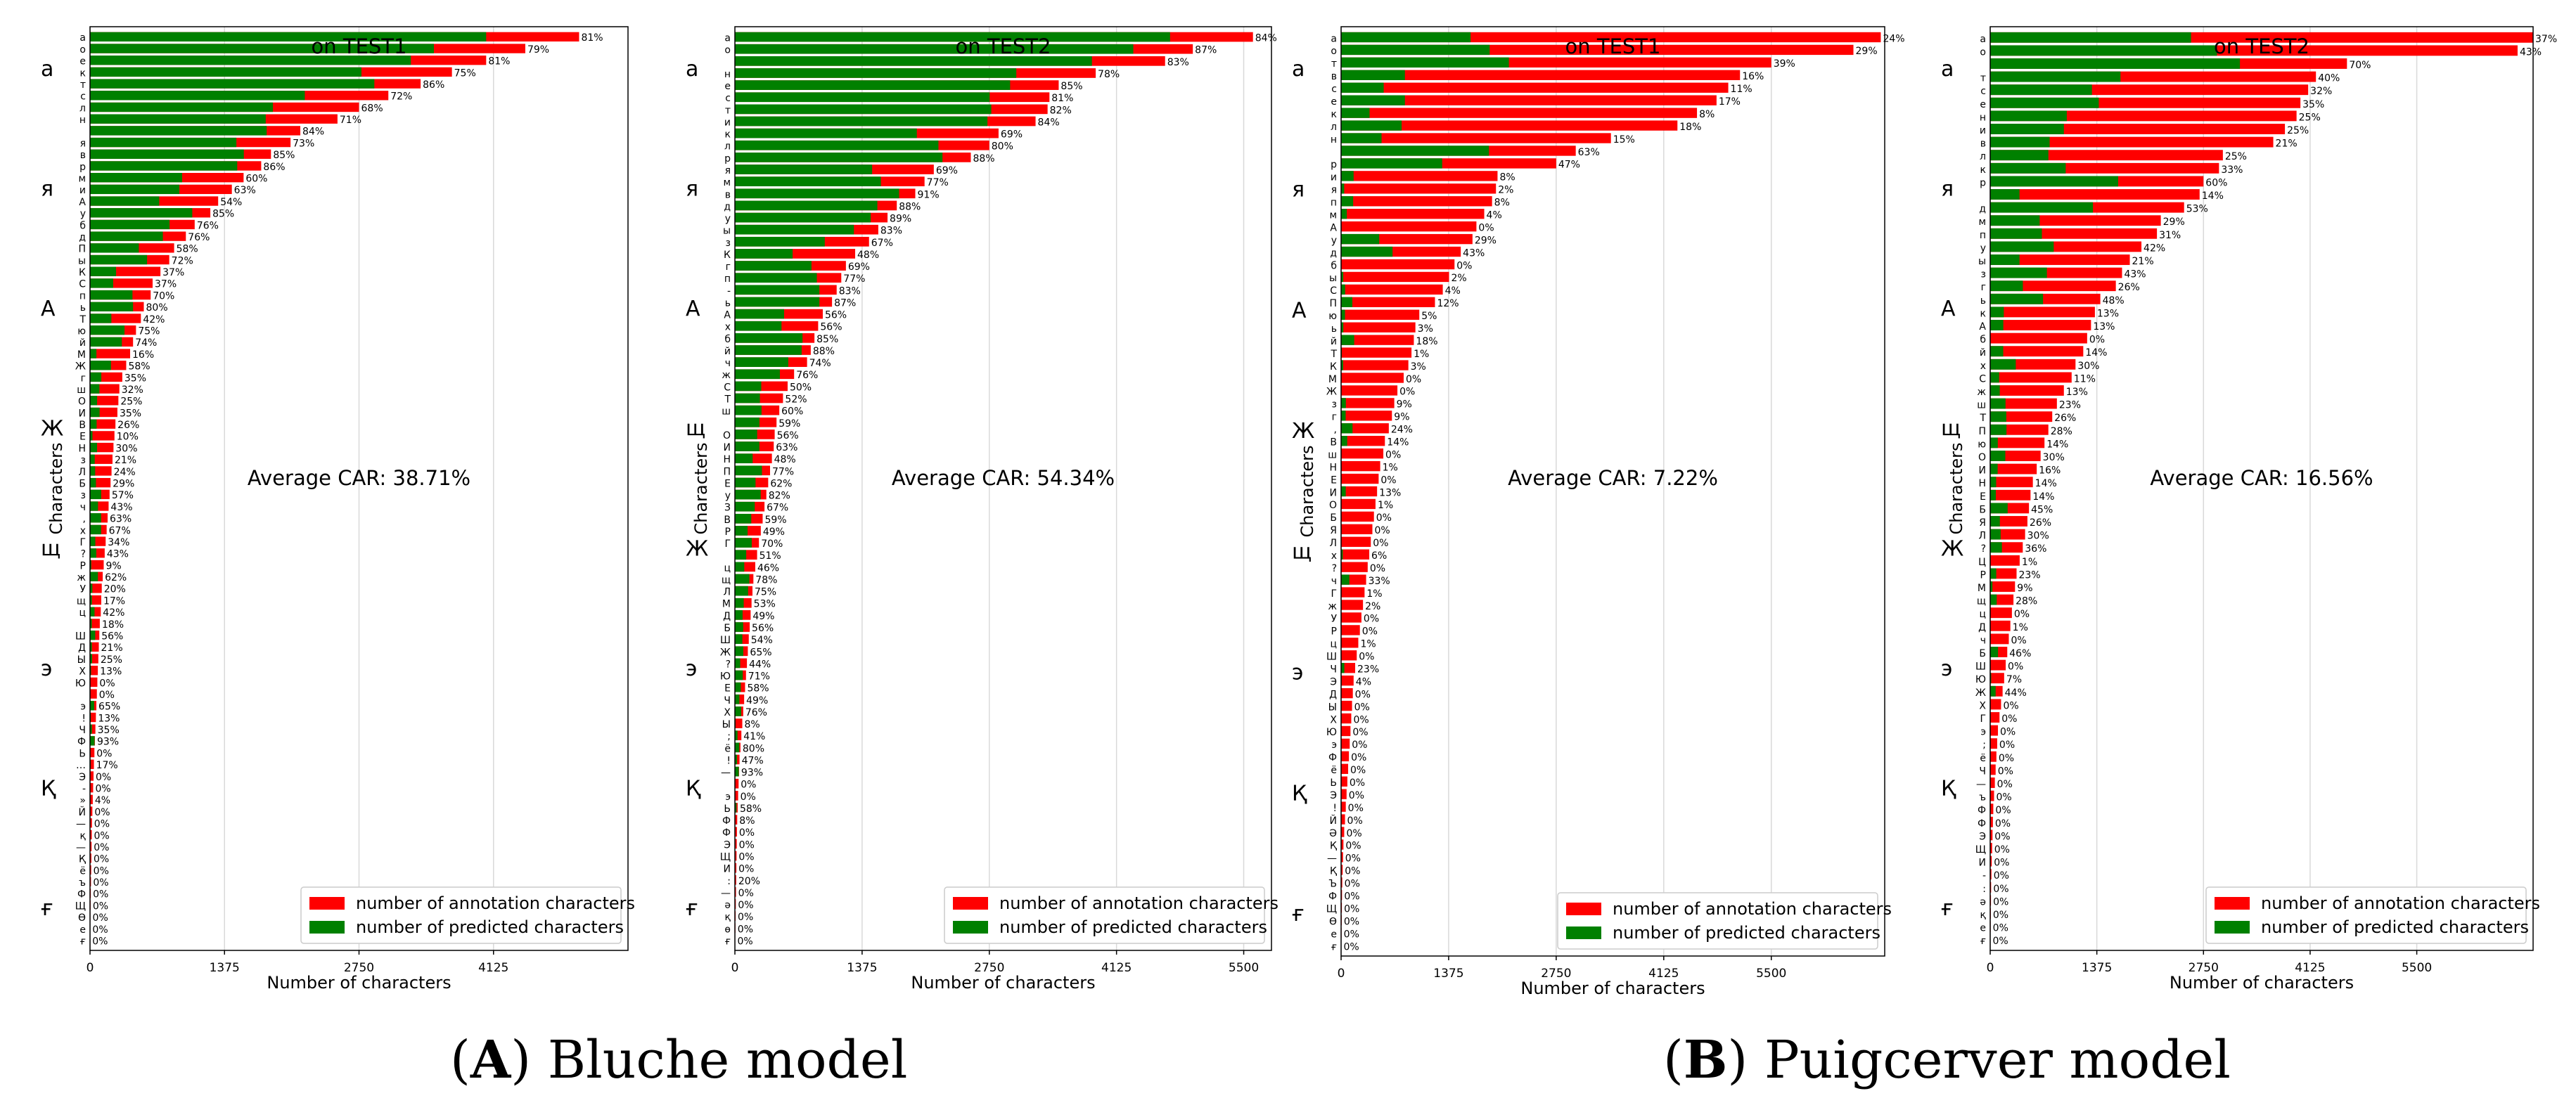 Image resolution: width=2576 pixels, height=1117 pixels. Describe the element at coordinates (108, 742) in the screenshot. I see `car-label: 93%` at that location.